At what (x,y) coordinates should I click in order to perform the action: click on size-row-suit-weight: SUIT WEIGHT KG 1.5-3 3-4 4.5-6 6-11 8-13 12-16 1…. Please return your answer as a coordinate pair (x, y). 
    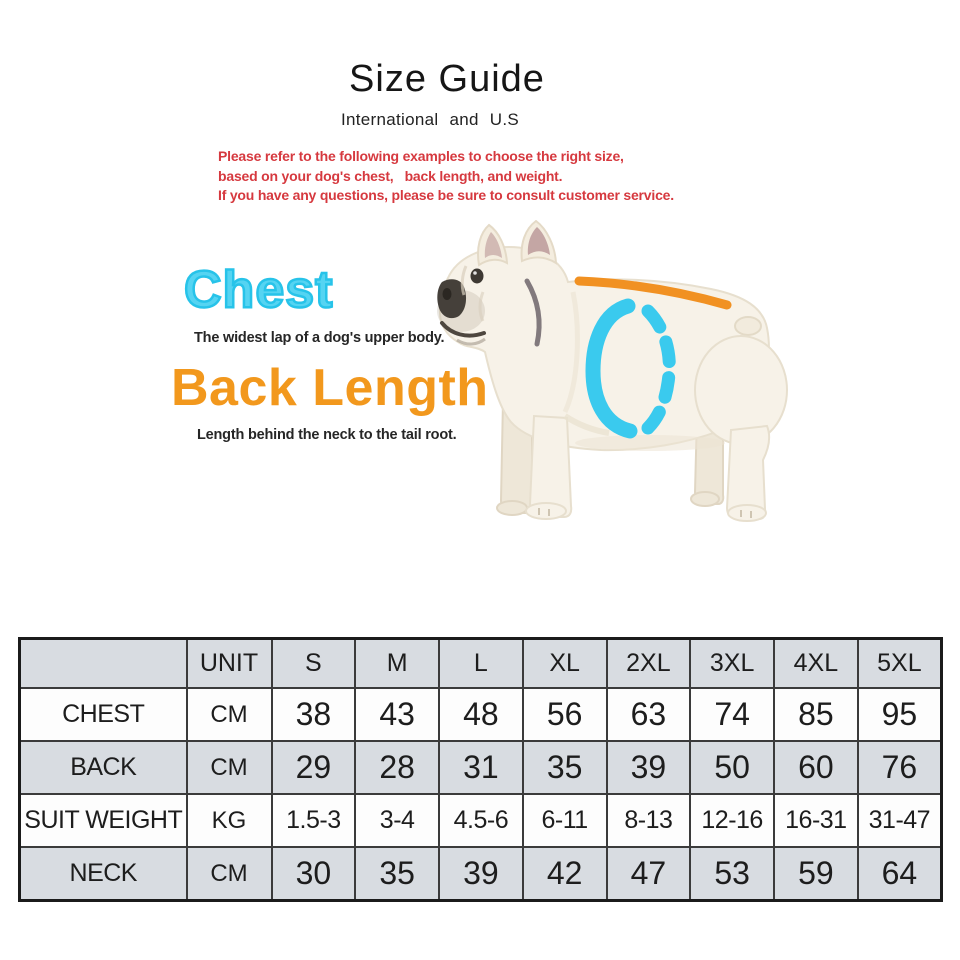
    Looking at the image, I should click on (480, 820).